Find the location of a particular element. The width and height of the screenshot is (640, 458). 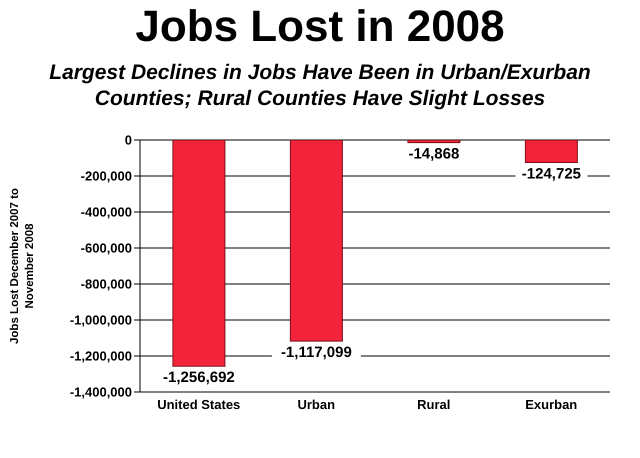

x-tick-label: Rural is located at coordinates (433, 404).